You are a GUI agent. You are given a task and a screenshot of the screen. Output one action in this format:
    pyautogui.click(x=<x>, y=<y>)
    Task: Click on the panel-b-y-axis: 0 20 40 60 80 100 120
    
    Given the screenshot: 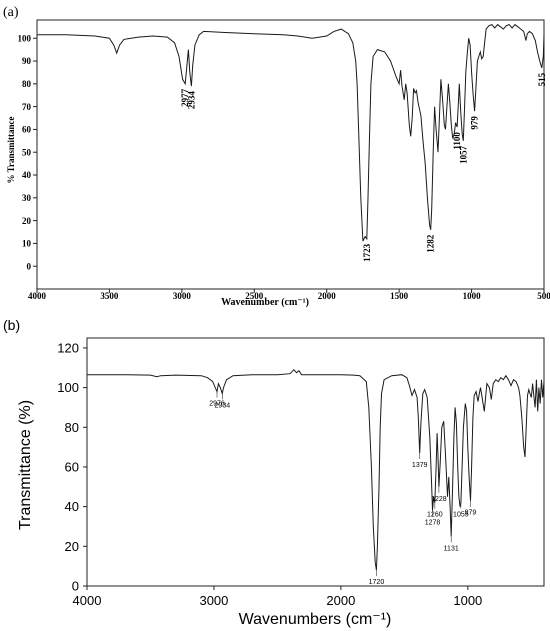 What is the action you would take?
    pyautogui.click(x=72, y=467)
    